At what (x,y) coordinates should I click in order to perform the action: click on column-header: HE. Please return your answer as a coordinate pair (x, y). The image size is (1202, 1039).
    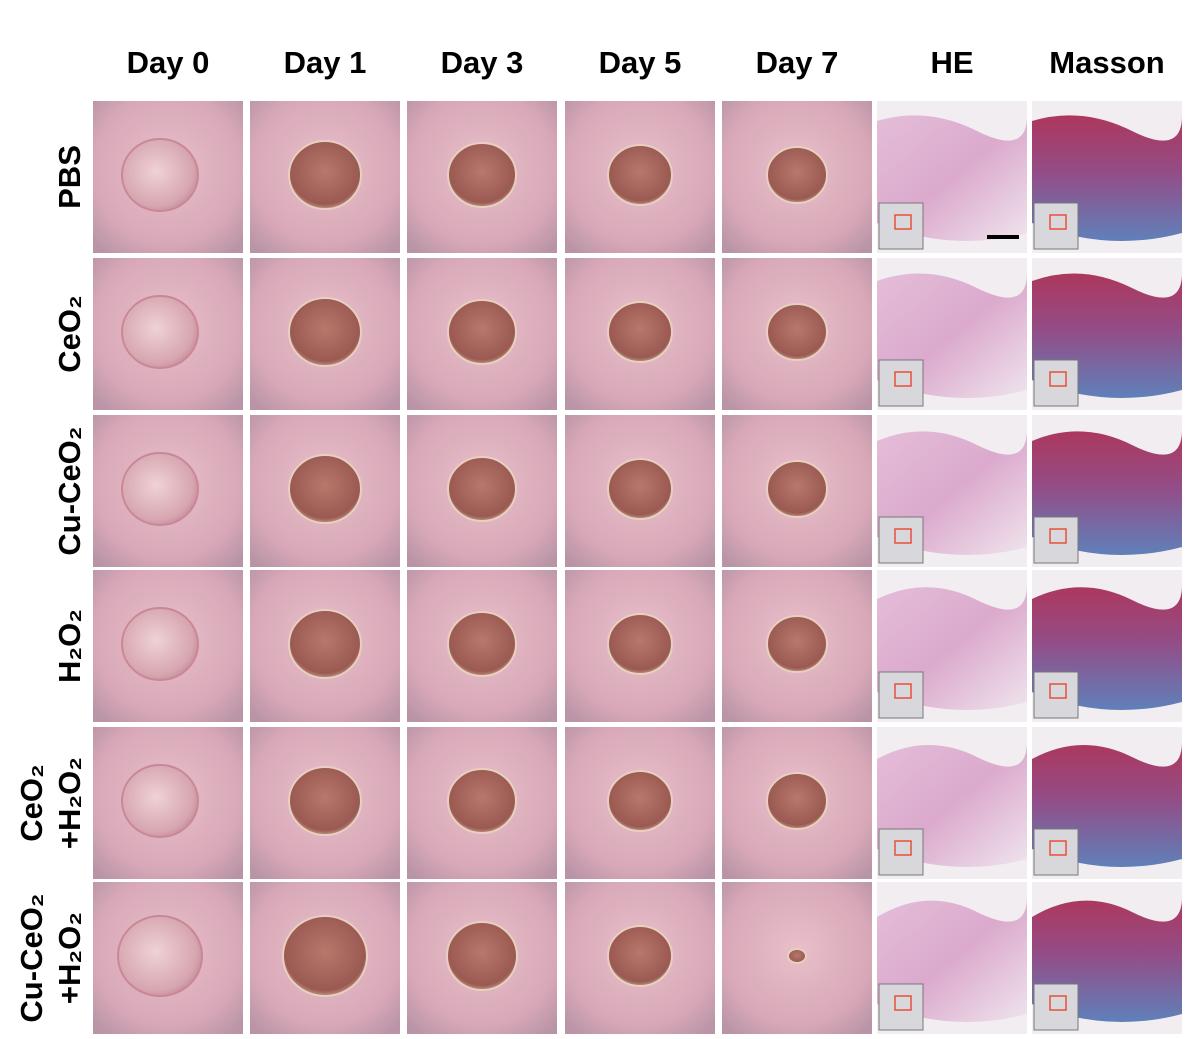
    Looking at the image, I should click on (951, 62).